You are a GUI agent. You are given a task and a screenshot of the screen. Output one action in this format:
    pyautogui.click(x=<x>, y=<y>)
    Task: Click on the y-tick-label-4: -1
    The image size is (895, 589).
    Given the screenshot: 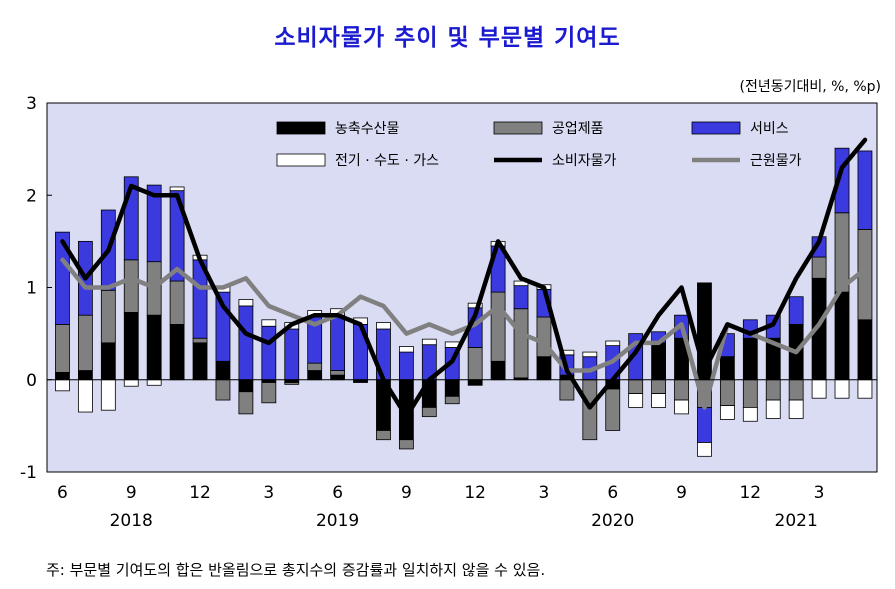 What is the action you would take?
    pyautogui.click(x=28, y=473)
    